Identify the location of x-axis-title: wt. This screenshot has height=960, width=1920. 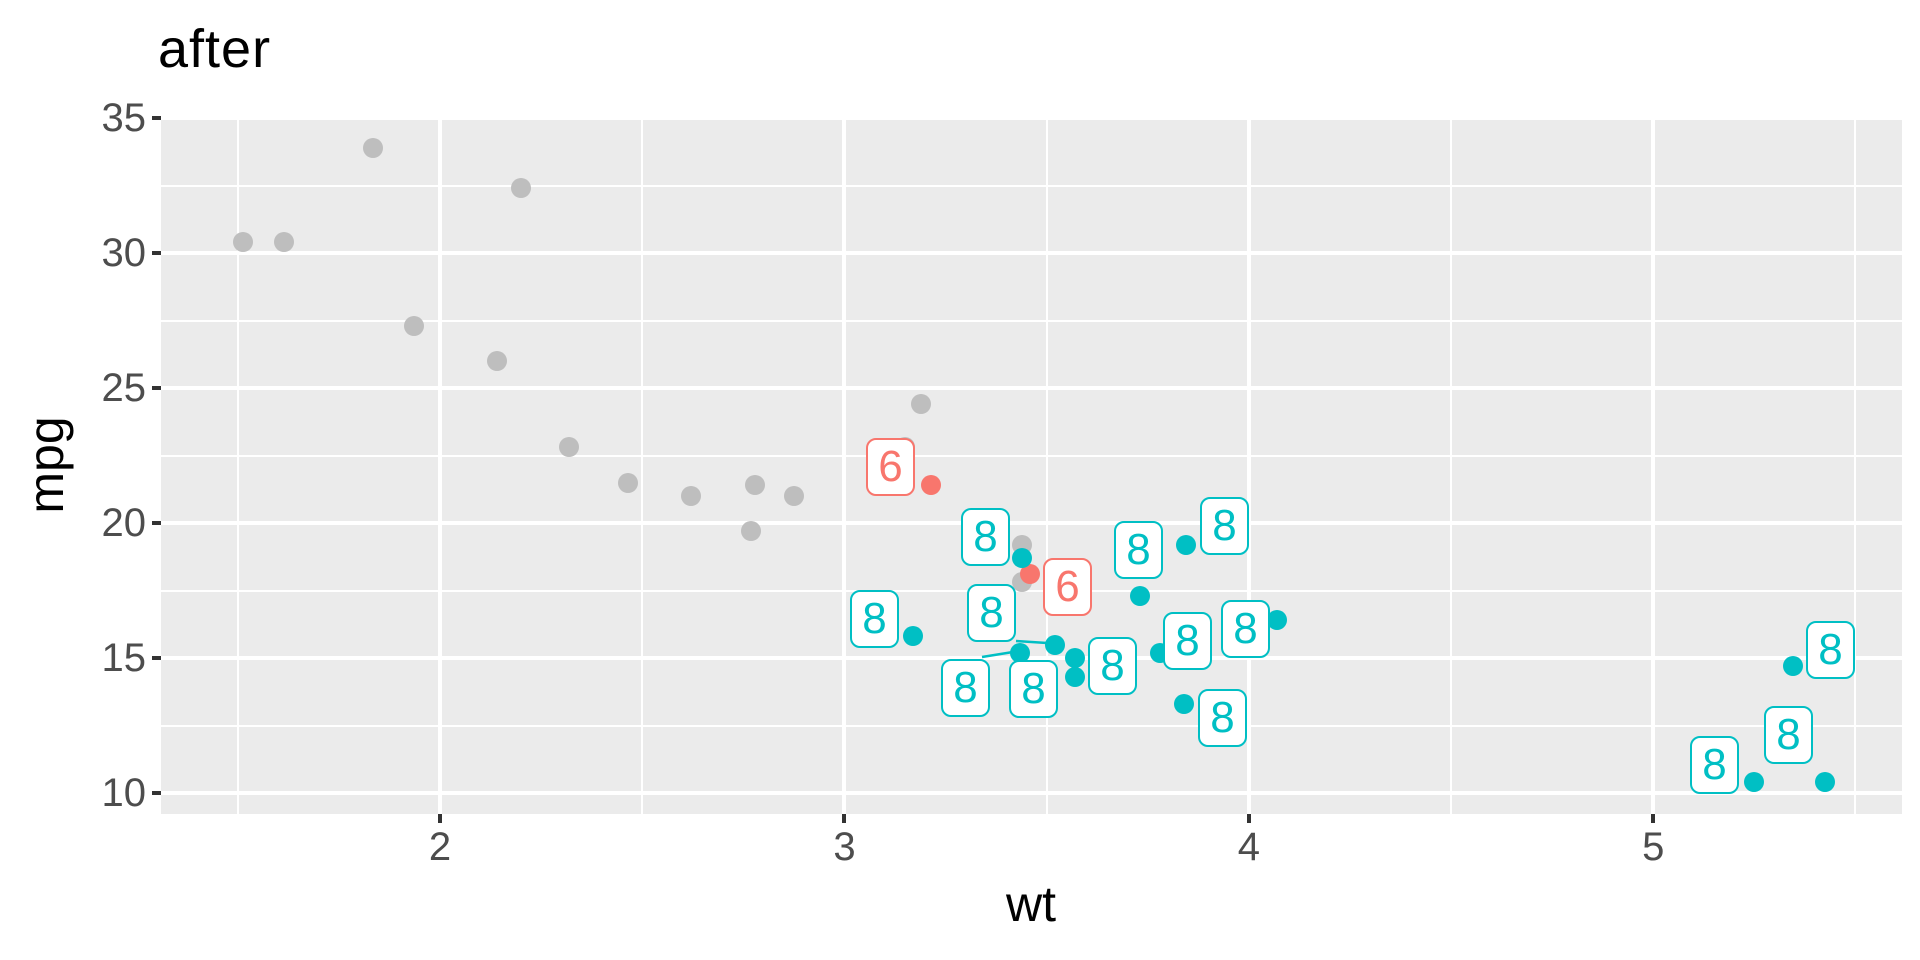
(1031, 904).